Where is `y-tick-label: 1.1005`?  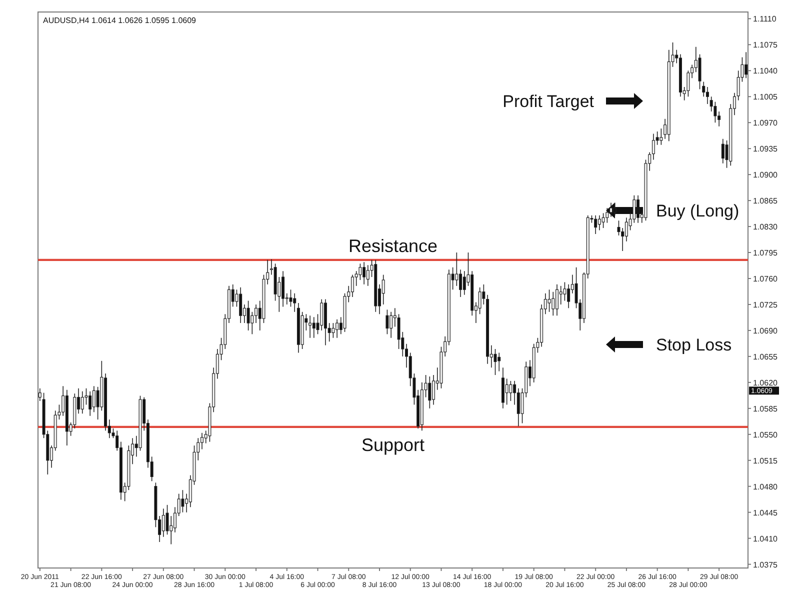
y-tick-label: 1.1005 is located at coordinates (765, 97).